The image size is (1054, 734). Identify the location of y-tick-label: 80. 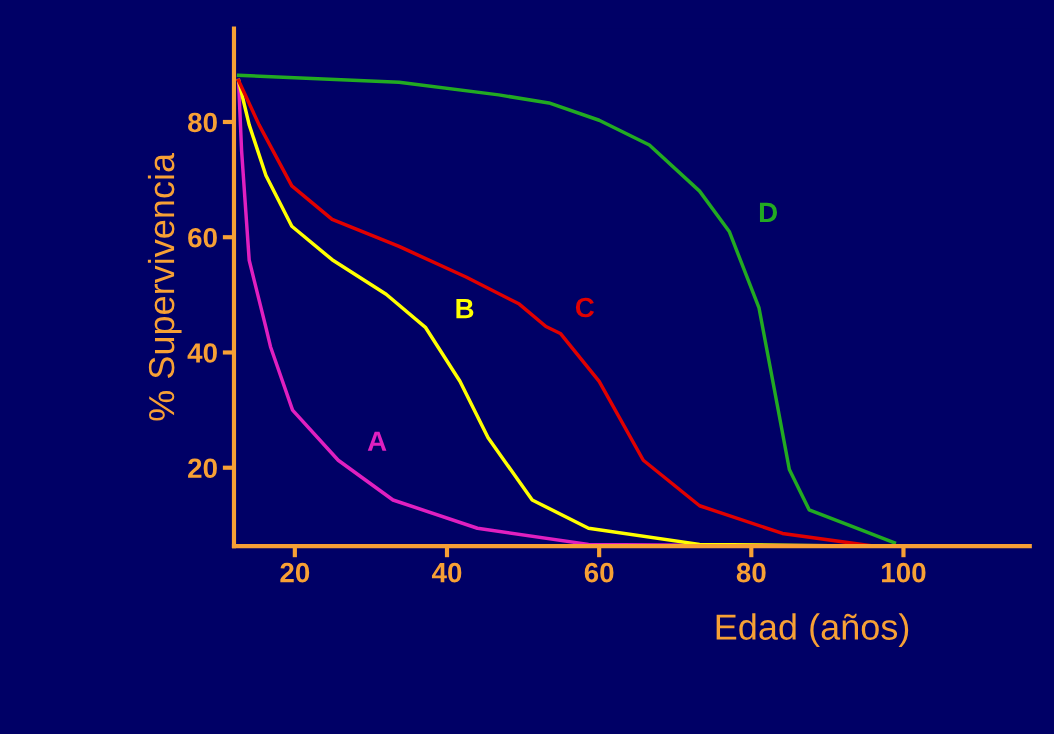
(202, 122).